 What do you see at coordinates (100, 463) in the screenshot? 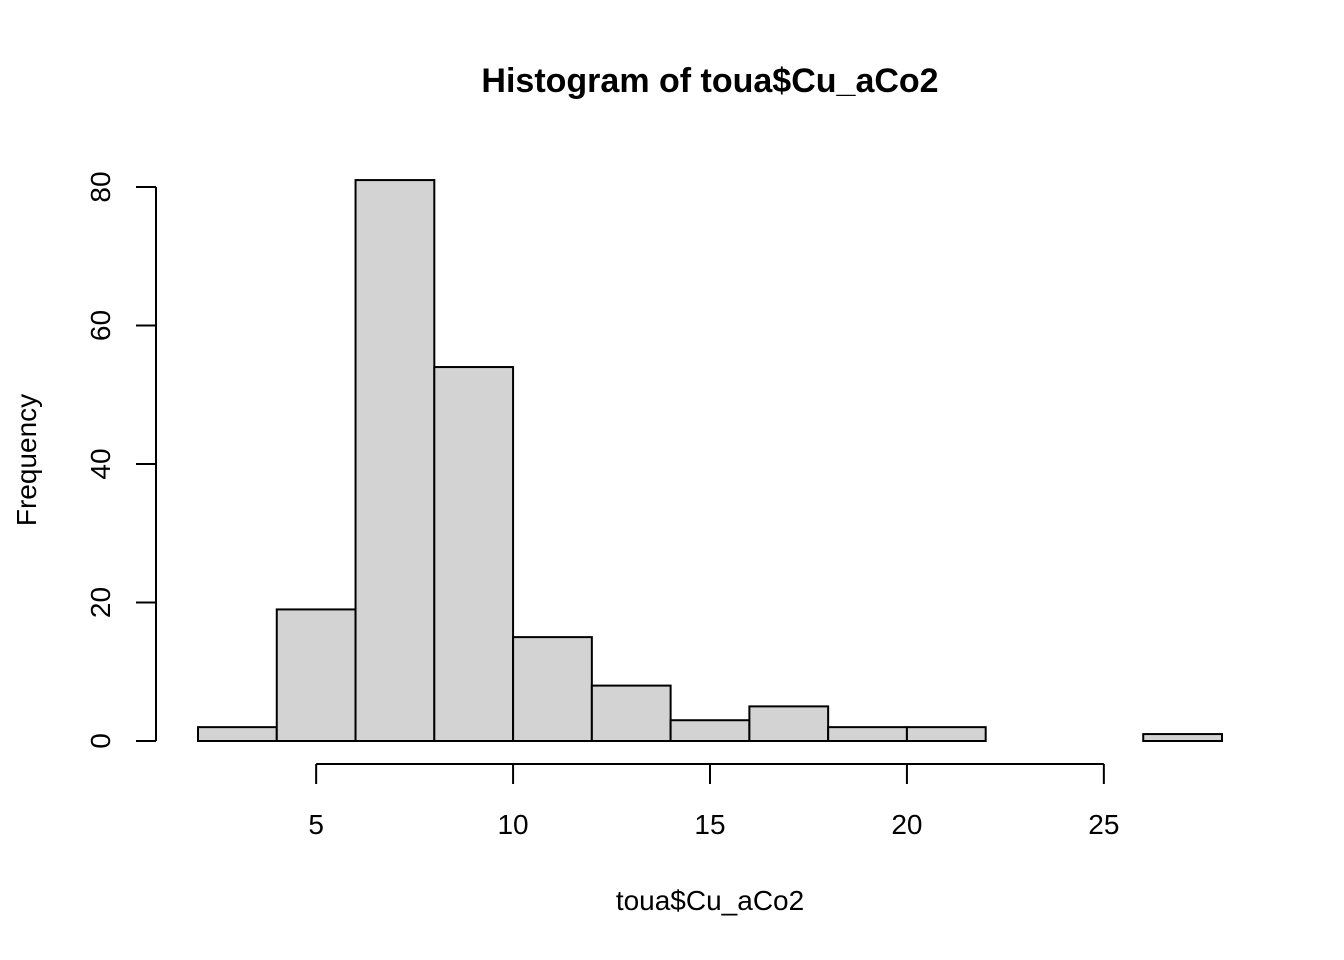
I see `y-tick-label-40: 40` at bounding box center [100, 463].